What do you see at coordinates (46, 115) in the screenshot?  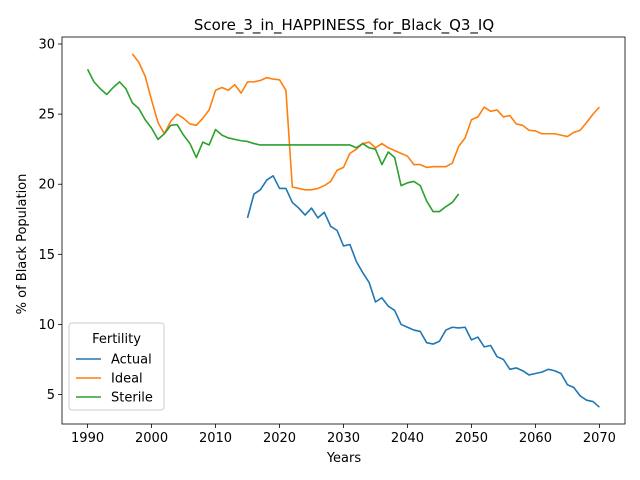 I see `y-tick-label: 25` at bounding box center [46, 115].